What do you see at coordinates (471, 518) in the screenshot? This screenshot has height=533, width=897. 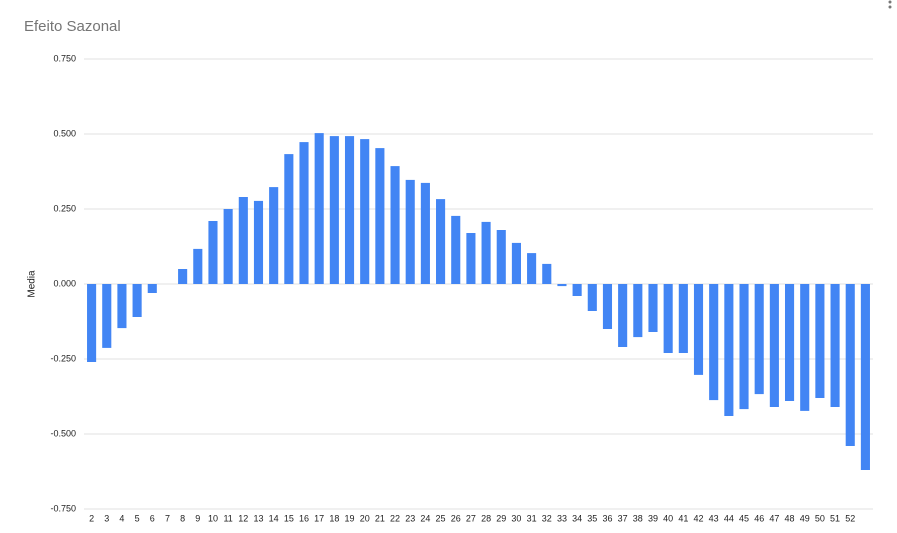 I see `x-tick-label: 27` at bounding box center [471, 518].